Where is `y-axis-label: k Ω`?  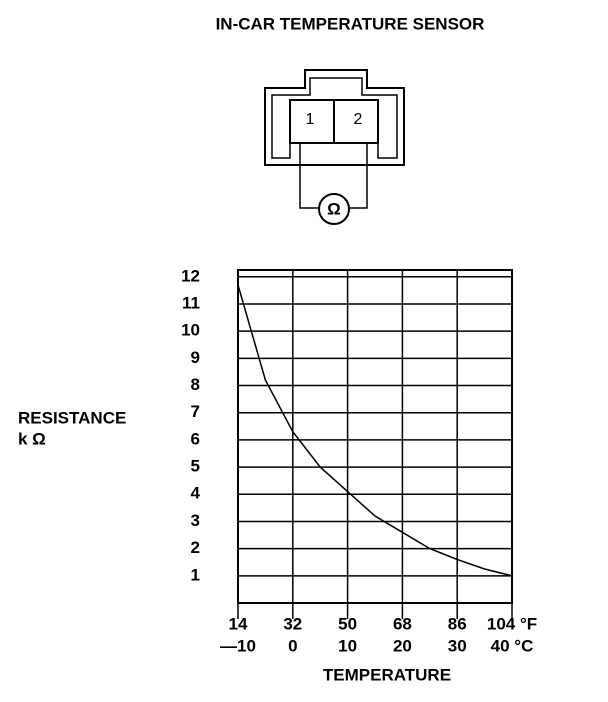 y-axis-label: k Ω is located at coordinates (32, 438).